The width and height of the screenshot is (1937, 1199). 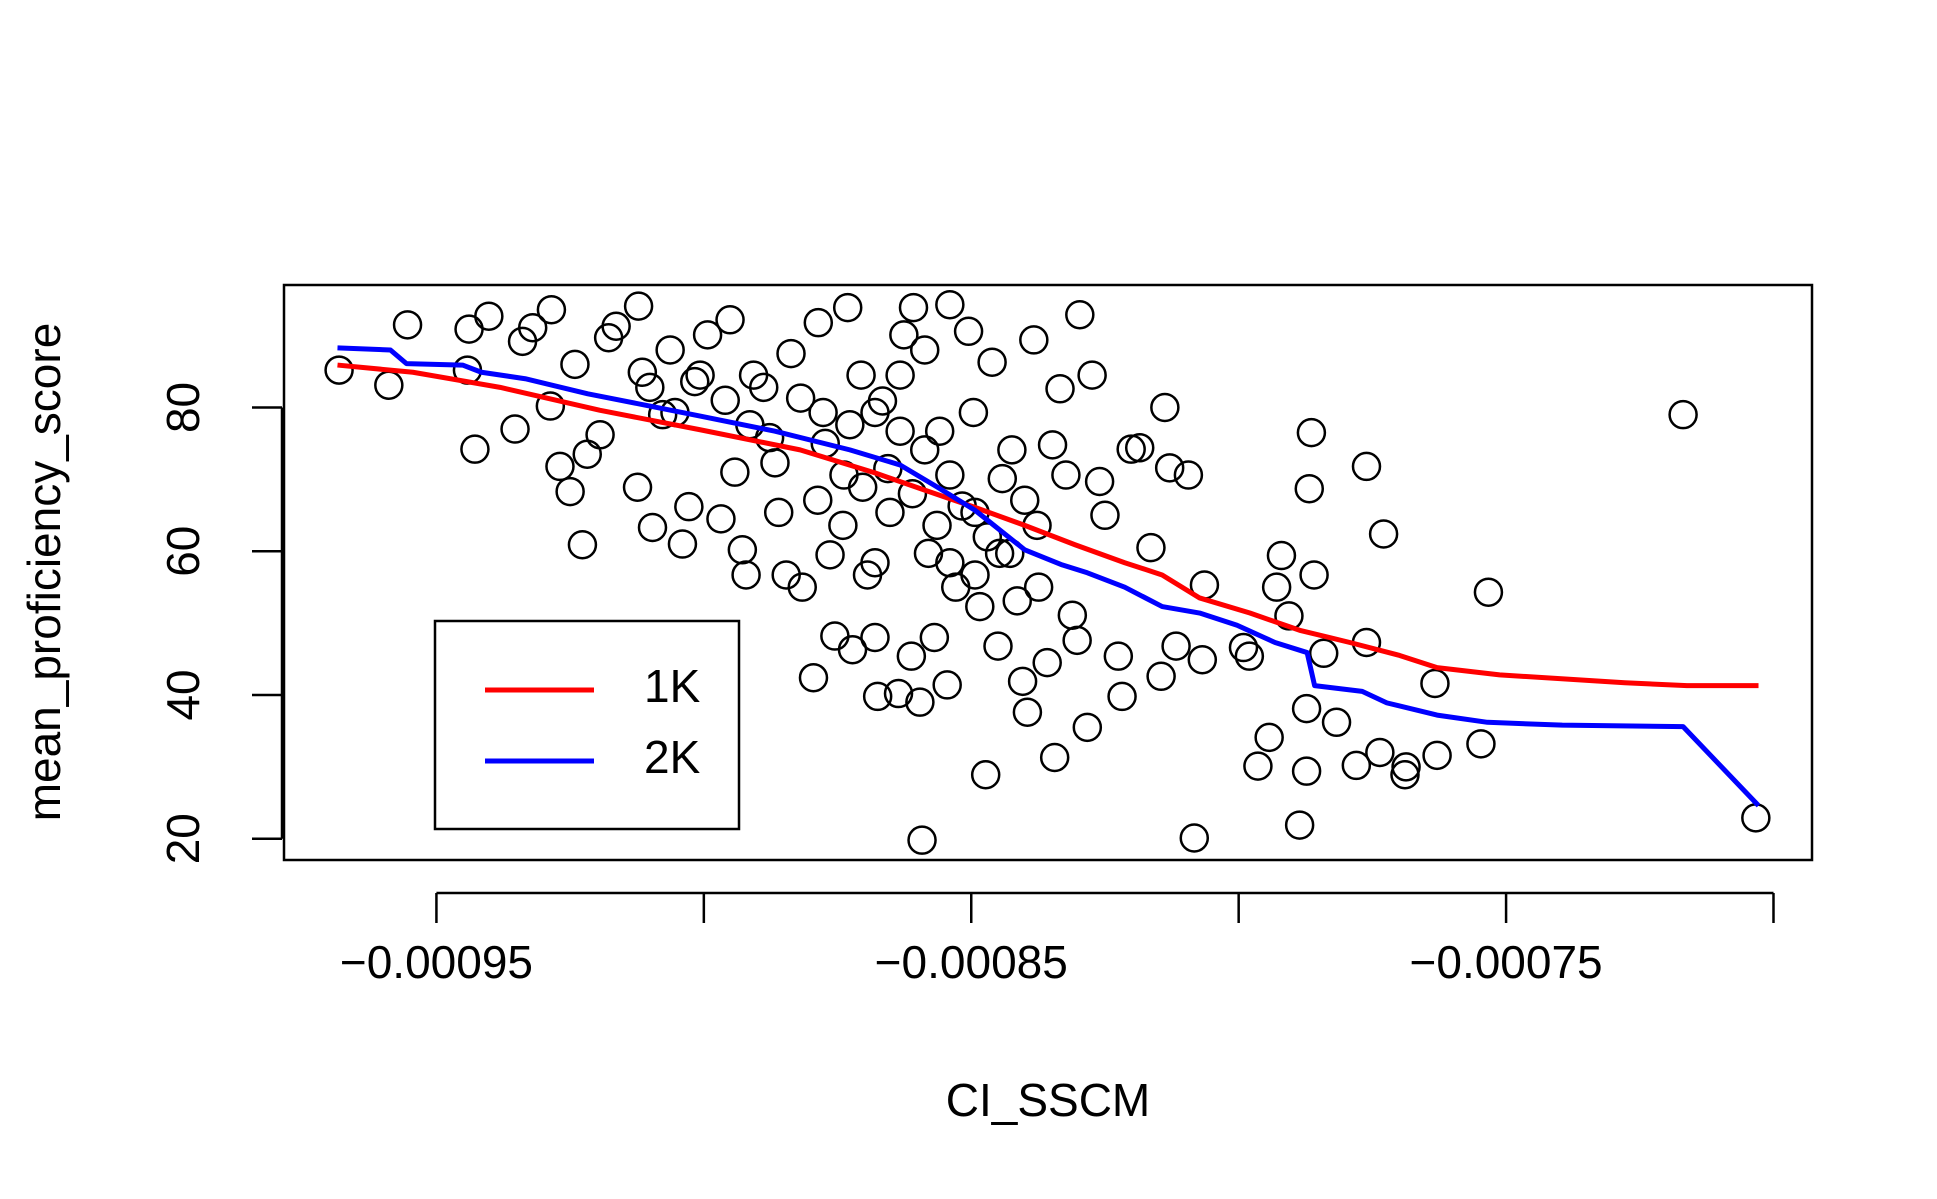 I want to click on y-tick-label: 20, so click(x=183, y=838).